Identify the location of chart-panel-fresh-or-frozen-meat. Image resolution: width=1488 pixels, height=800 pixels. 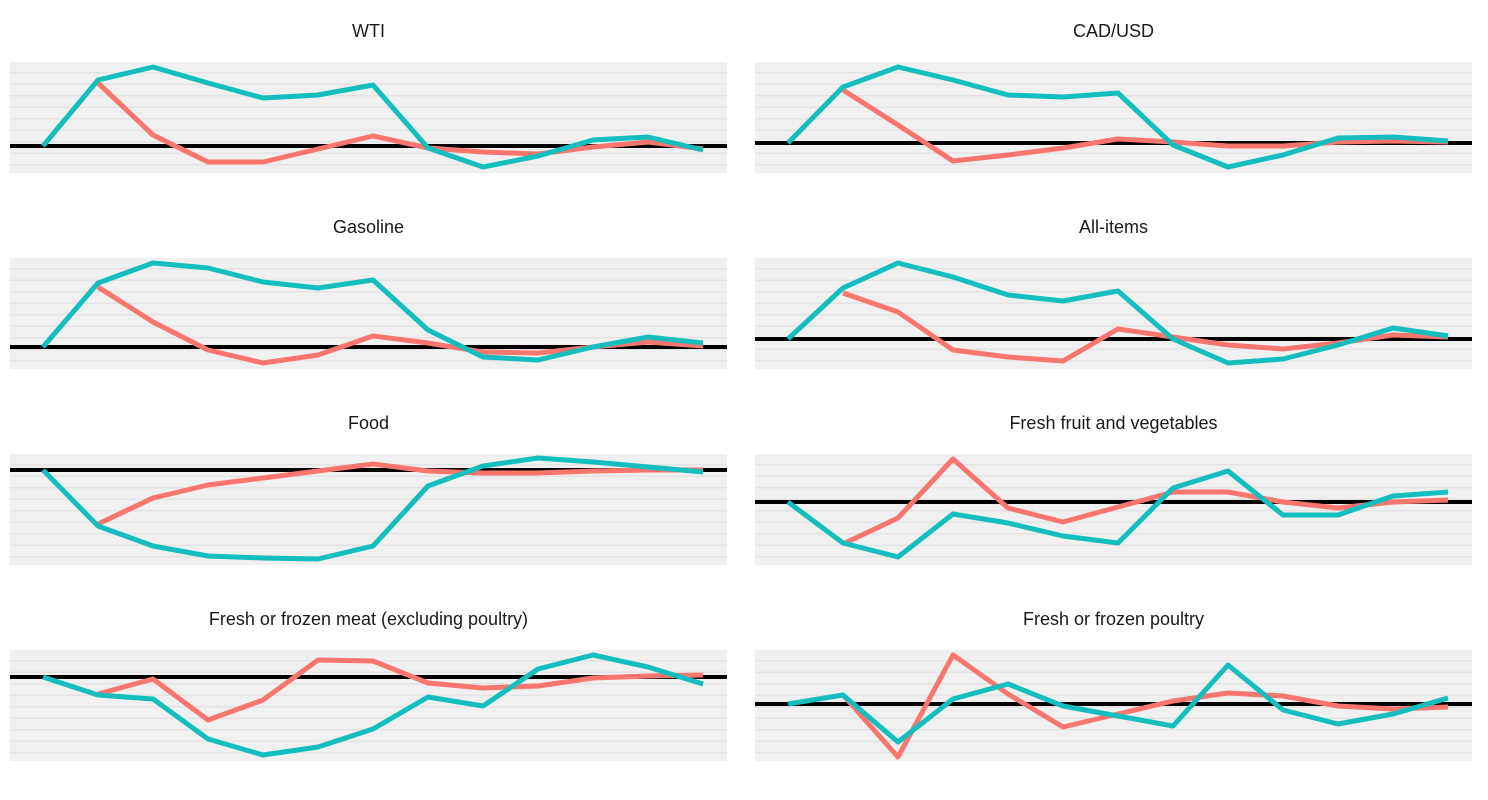
(368, 705).